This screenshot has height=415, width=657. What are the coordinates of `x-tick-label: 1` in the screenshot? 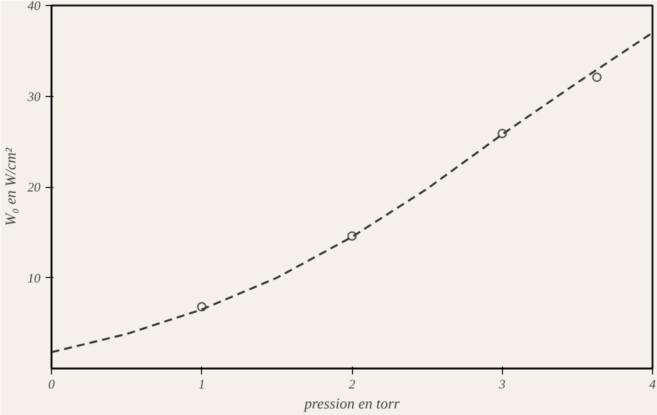 It's located at (201, 384).